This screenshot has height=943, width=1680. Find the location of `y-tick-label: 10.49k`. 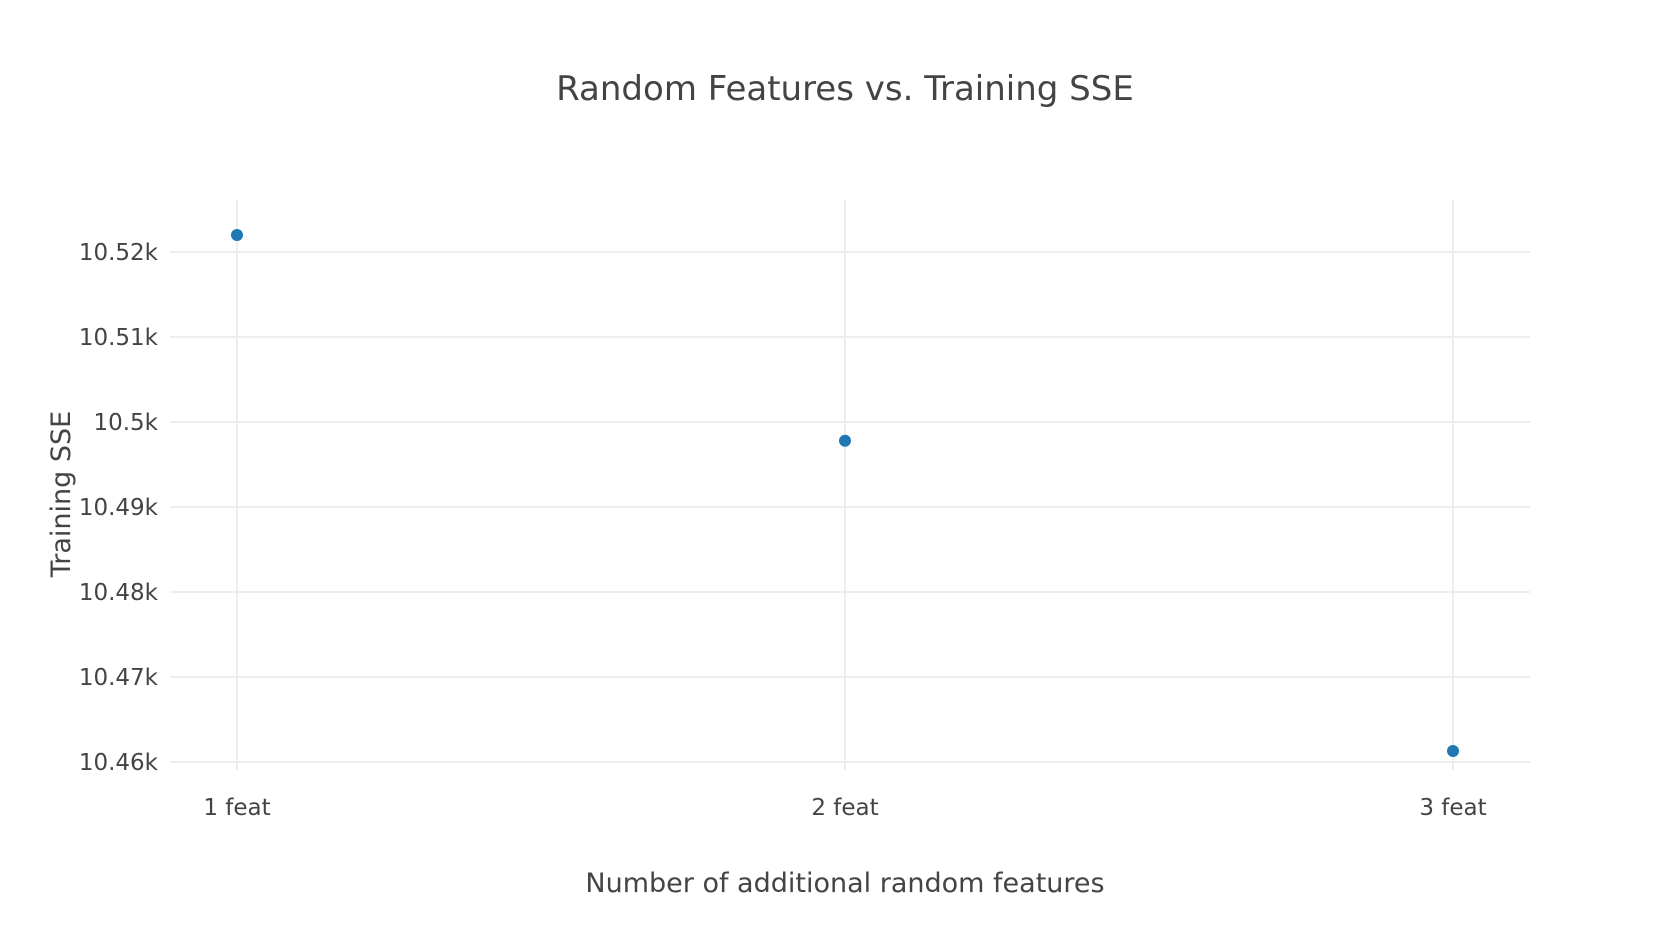

y-tick-label: 10.49k is located at coordinates (119, 508).